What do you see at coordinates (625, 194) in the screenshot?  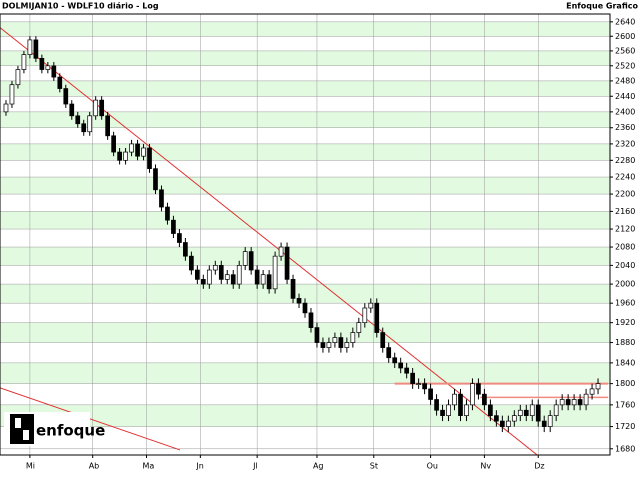 I see `y-tick-label: 2200` at bounding box center [625, 194].